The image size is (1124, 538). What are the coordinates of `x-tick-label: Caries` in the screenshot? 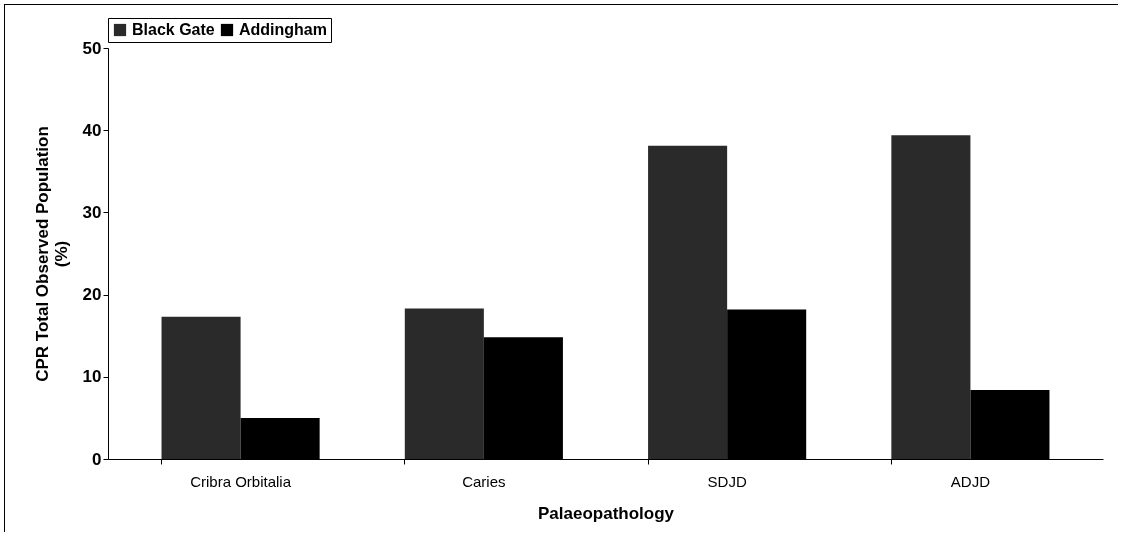 It's located at (484, 481).